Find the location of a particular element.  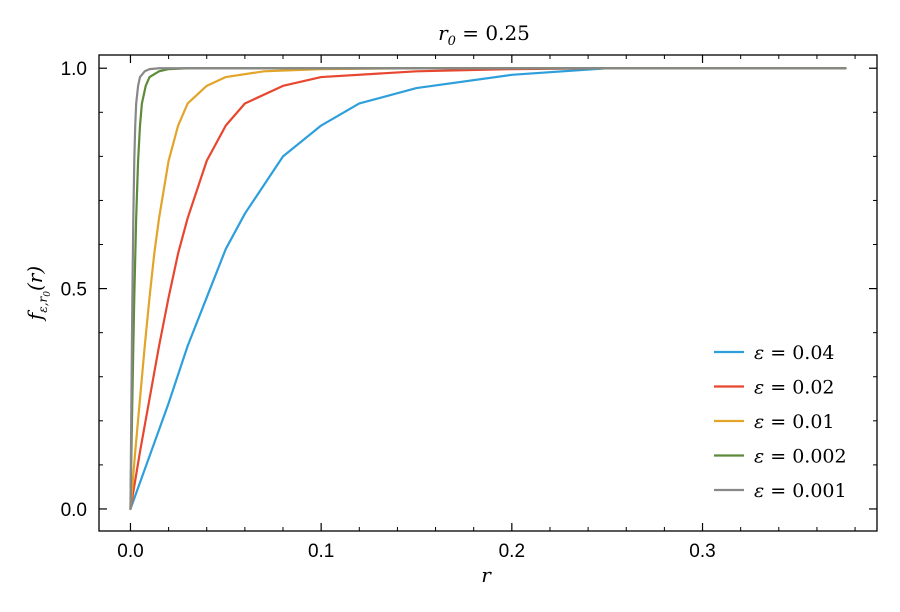

y-tick-label: 0.0 is located at coordinates (74, 510).